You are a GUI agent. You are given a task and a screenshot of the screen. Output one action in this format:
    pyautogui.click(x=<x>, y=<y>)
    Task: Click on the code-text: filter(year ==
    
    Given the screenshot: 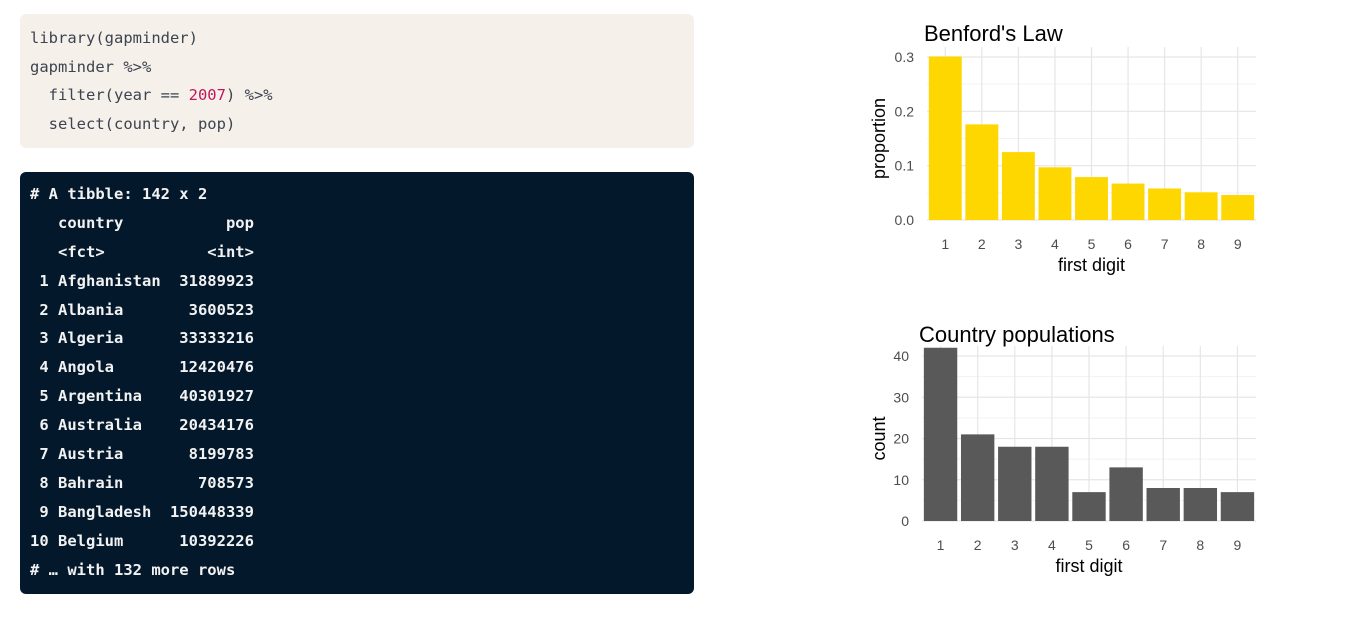 What is the action you would take?
    pyautogui.click(x=109, y=95)
    